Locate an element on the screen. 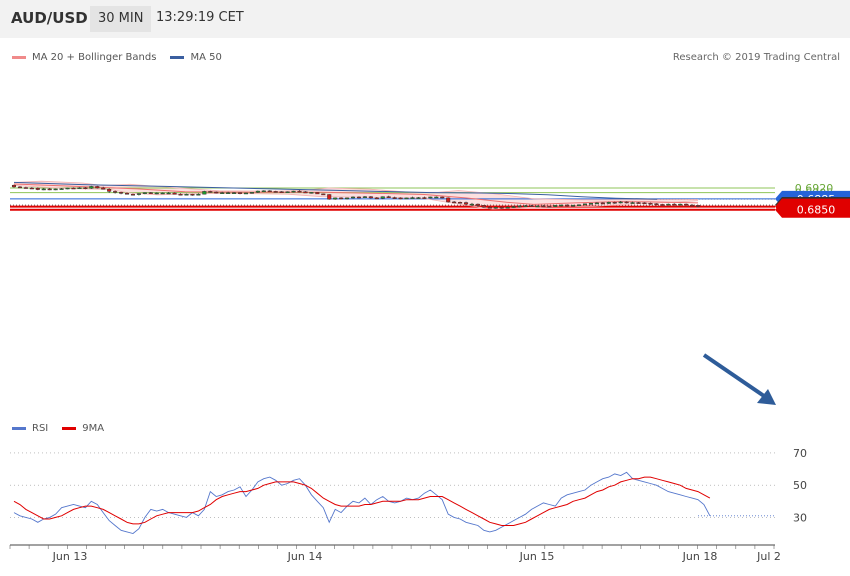 The image size is (850, 576). rsi-tick-70: 70 is located at coordinates (800, 453).